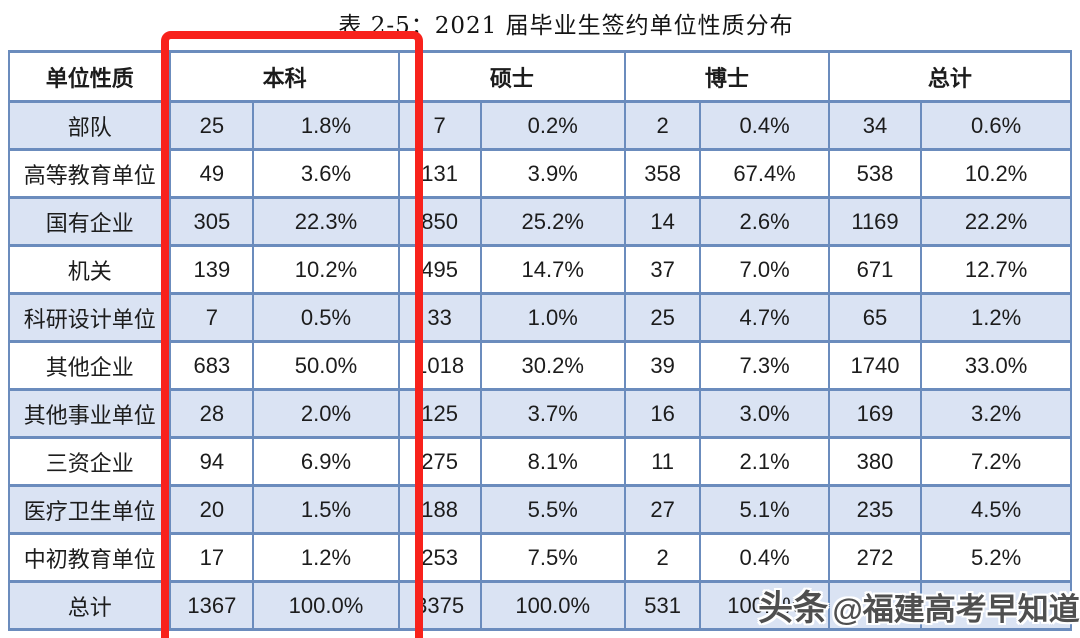  What do you see at coordinates (875, 269) in the screenshot?
I see `cell: 671` at bounding box center [875, 269].